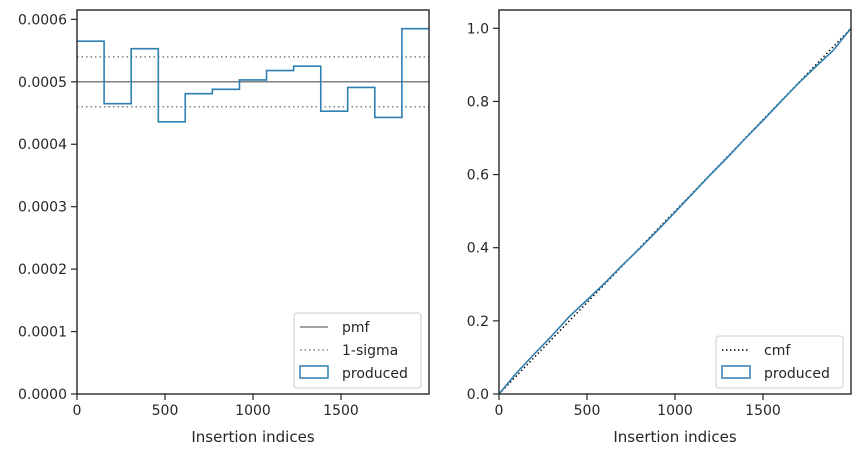 Image resolution: width=861 pixels, height=453 pixels. I want to click on right-y-tick-label: 0.6, so click(478, 176).